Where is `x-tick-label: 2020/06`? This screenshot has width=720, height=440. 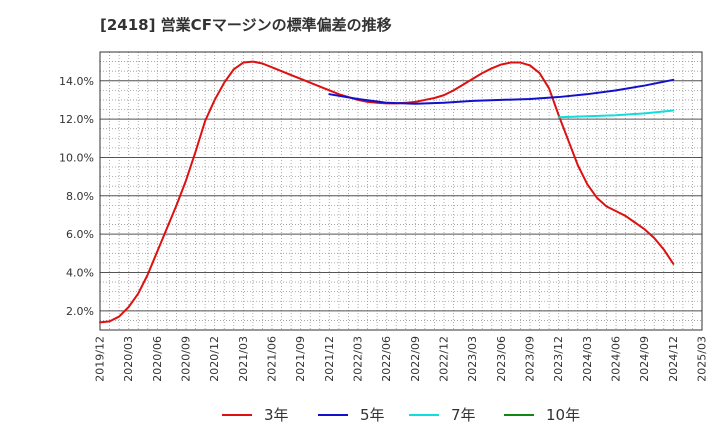
x-tick-label: 2020/06 is located at coordinates (157, 359).